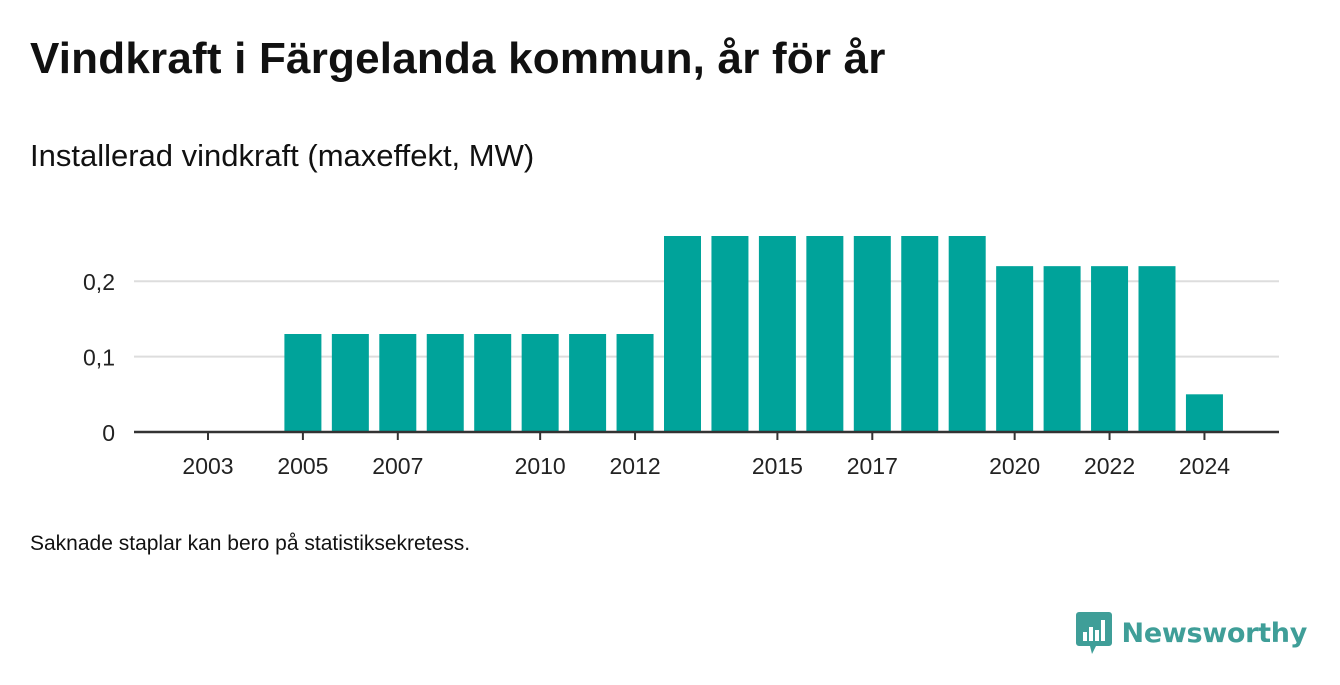 The height and width of the screenshot is (685, 1340). Describe the element at coordinates (872, 334) in the screenshot. I see `bar-2017` at that location.